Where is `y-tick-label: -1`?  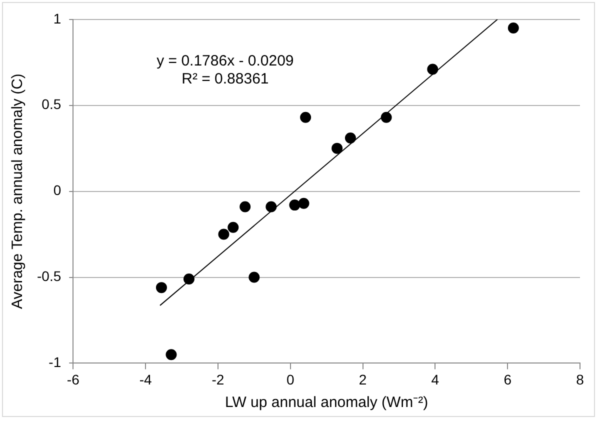 y-tick-label: -1 is located at coordinates (55, 362).